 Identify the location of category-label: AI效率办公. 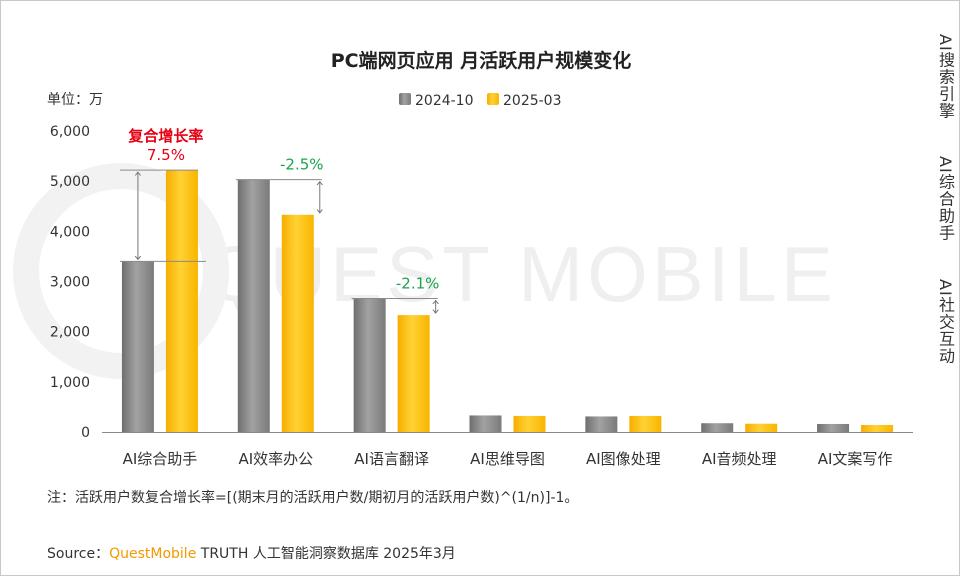
(275, 459).